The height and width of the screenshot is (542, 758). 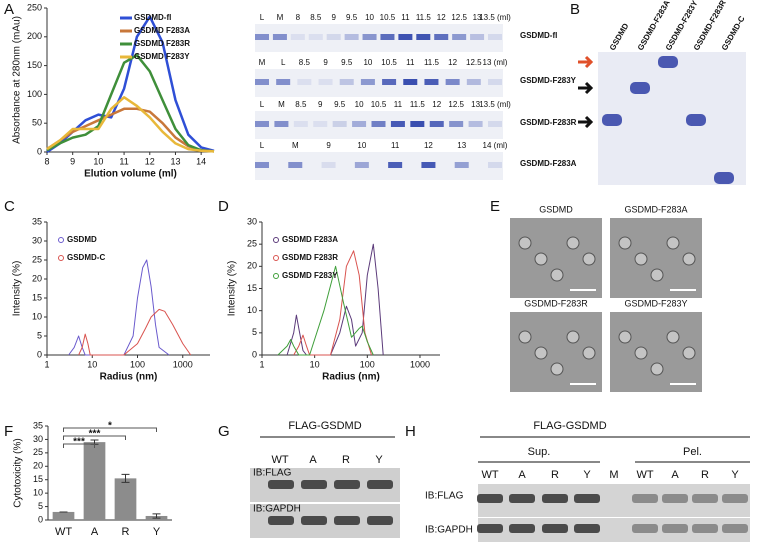 I want to click on legend-label: GSDMD F283A, so click(x=162, y=30).